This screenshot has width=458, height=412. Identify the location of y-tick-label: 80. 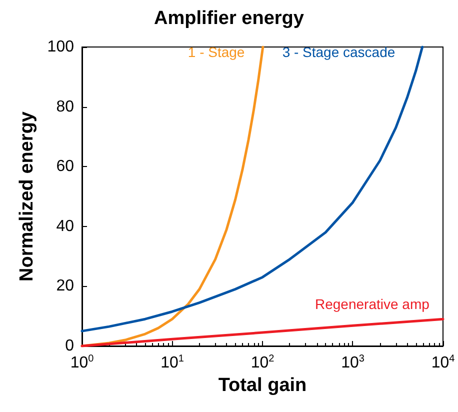
(65, 107).